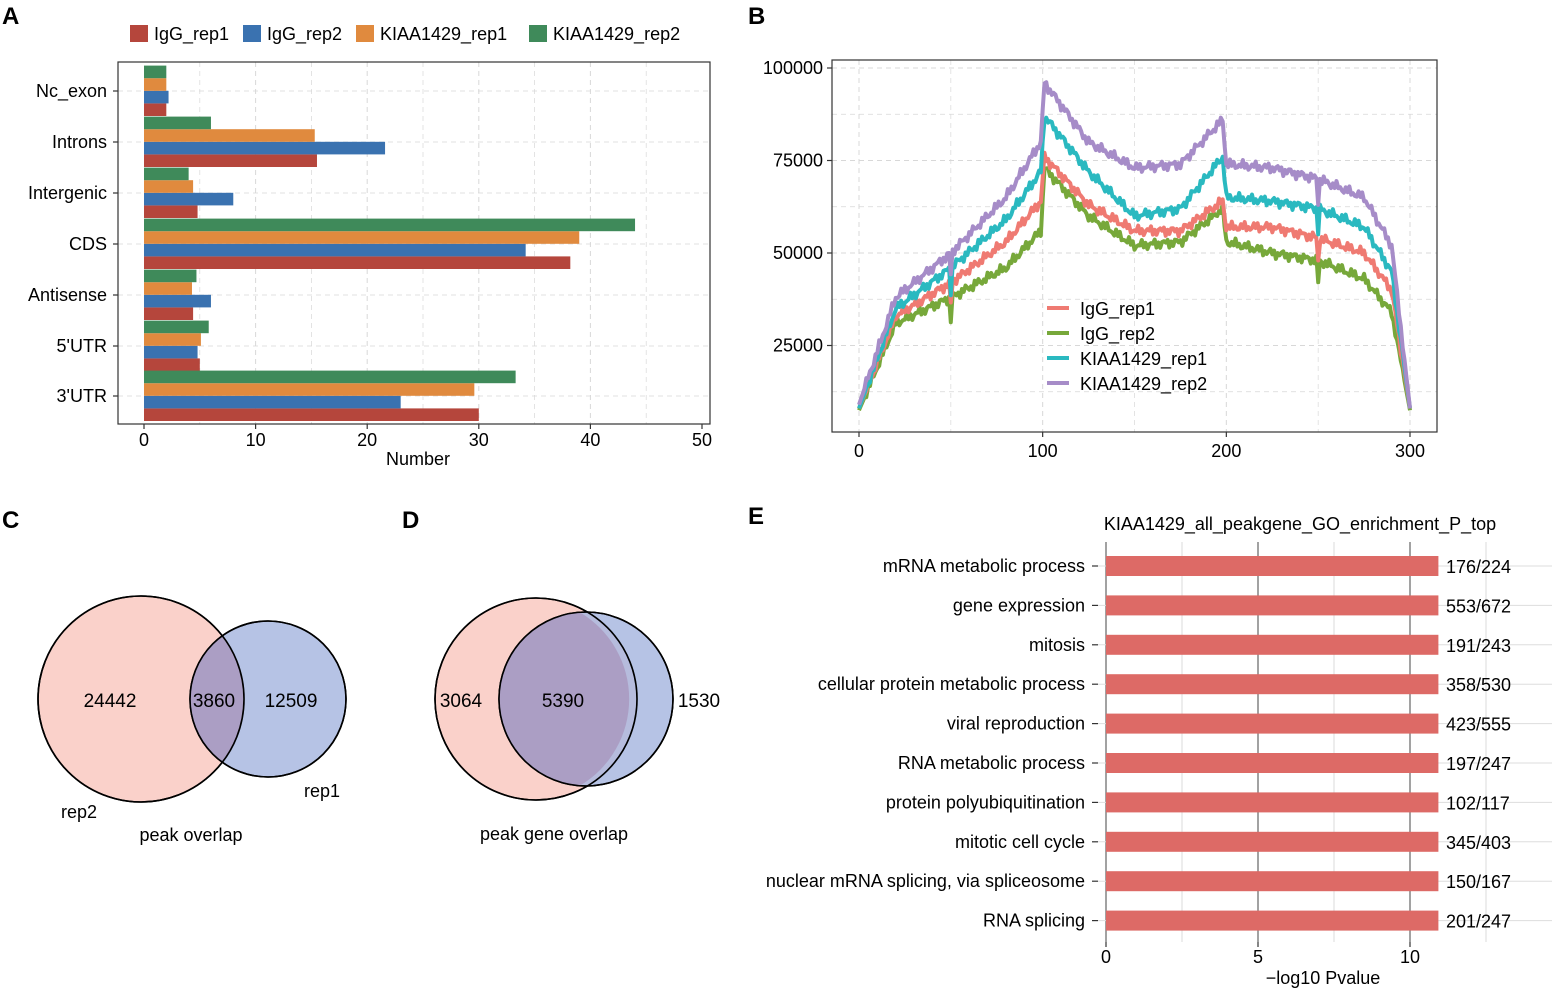 The height and width of the screenshot is (991, 1554). Describe the element at coordinates (798, 253) in the screenshot. I see `chart-b-y-tick-label: 50000` at that location.